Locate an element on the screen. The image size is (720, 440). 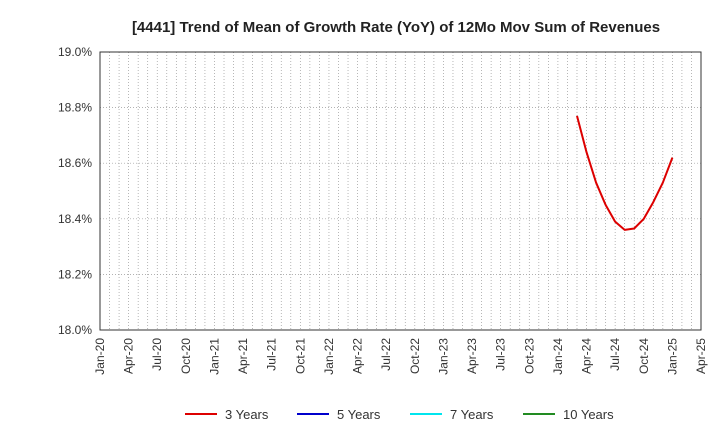
x-tick-label: Jan-24 is located at coordinates (558, 356).